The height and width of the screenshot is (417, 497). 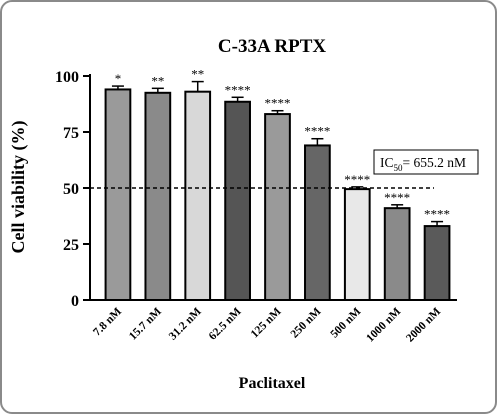 I want to click on y-axis-label: Cell viability (%), so click(x=18, y=187).